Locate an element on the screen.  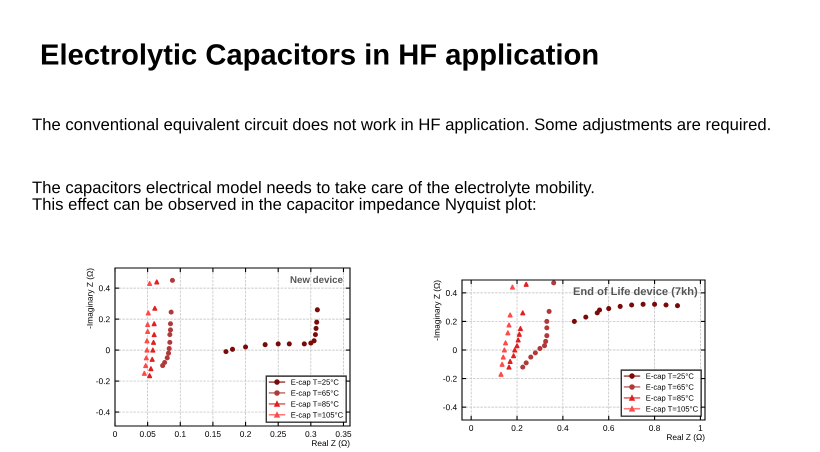
text: The capacitors electrical model needs to take care of the electrolyte mobility. This effect can be observed in the capacitor impedance Nyquist plot: is located at coordinates (313, 197).